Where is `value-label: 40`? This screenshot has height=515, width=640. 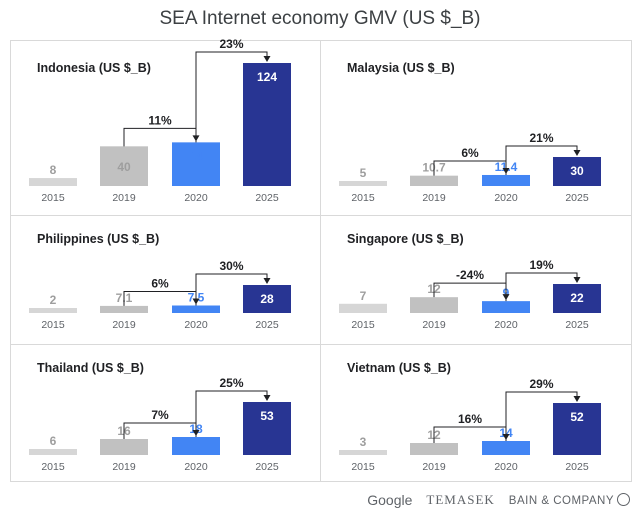
value-label: 40 is located at coordinates (124, 167).